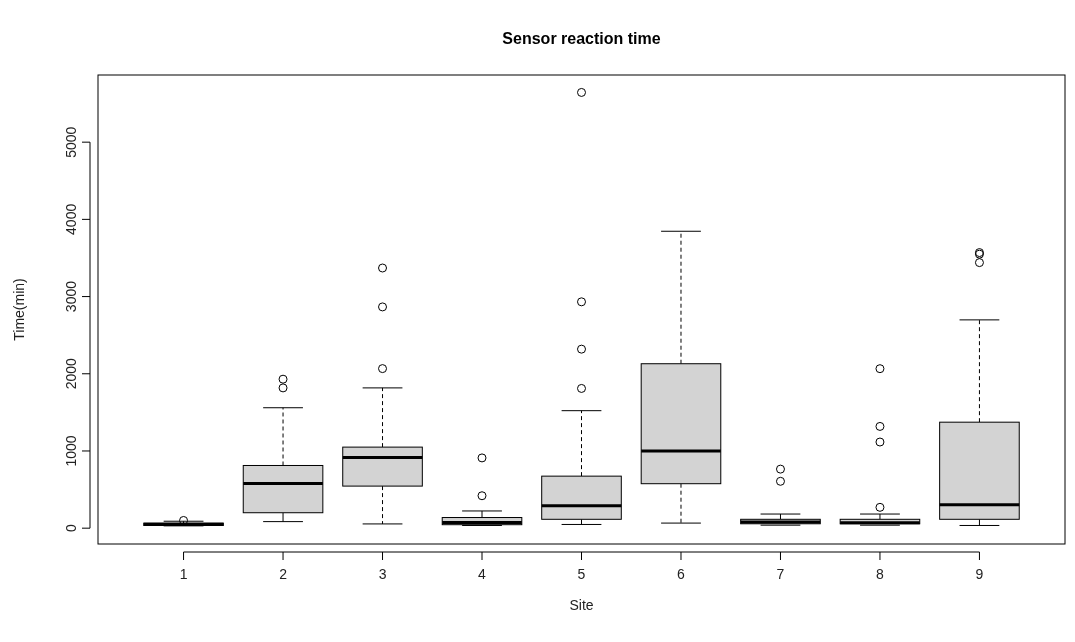  Describe the element at coordinates (979, 574) in the screenshot. I see `x-tick-label: 9` at that location.